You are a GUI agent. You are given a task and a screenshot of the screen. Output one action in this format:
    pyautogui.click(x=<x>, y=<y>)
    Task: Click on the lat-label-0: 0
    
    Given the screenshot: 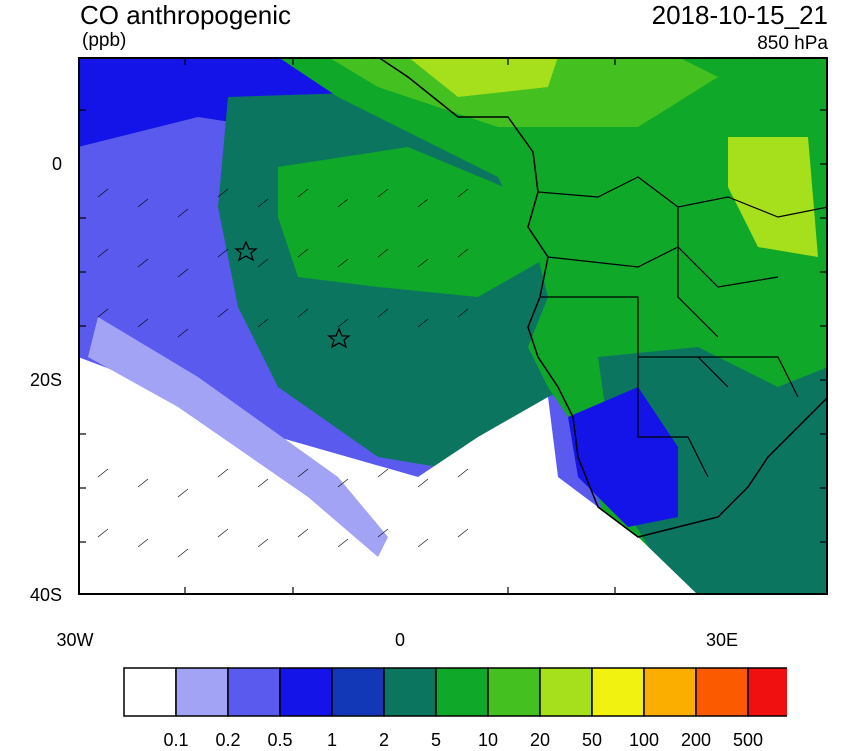 What is the action you would take?
    pyautogui.click(x=56, y=164)
    